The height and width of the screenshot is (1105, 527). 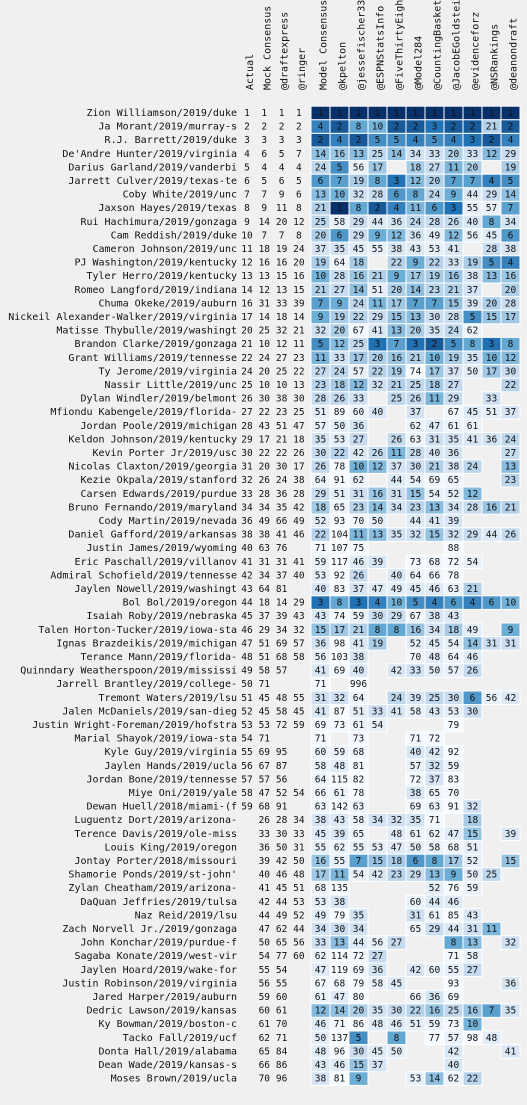 What do you see at coordinates (359, 181) in the screenshot?
I see `cell-value: 19` at bounding box center [359, 181].